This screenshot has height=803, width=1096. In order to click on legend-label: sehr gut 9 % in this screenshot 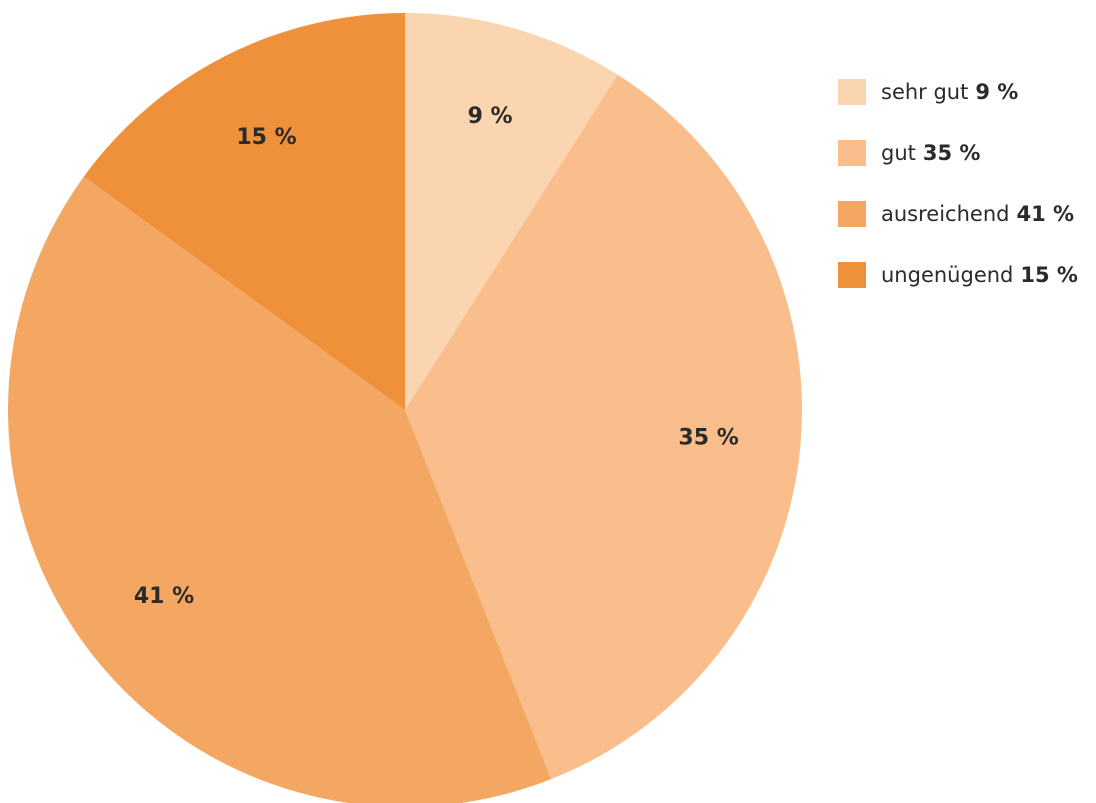, I will do `click(949, 92)`.